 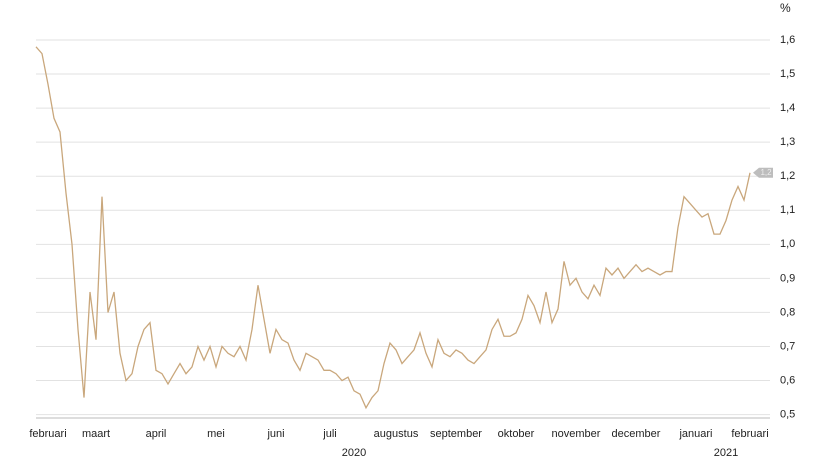 I want to click on y-unit: %, so click(x=785, y=8).